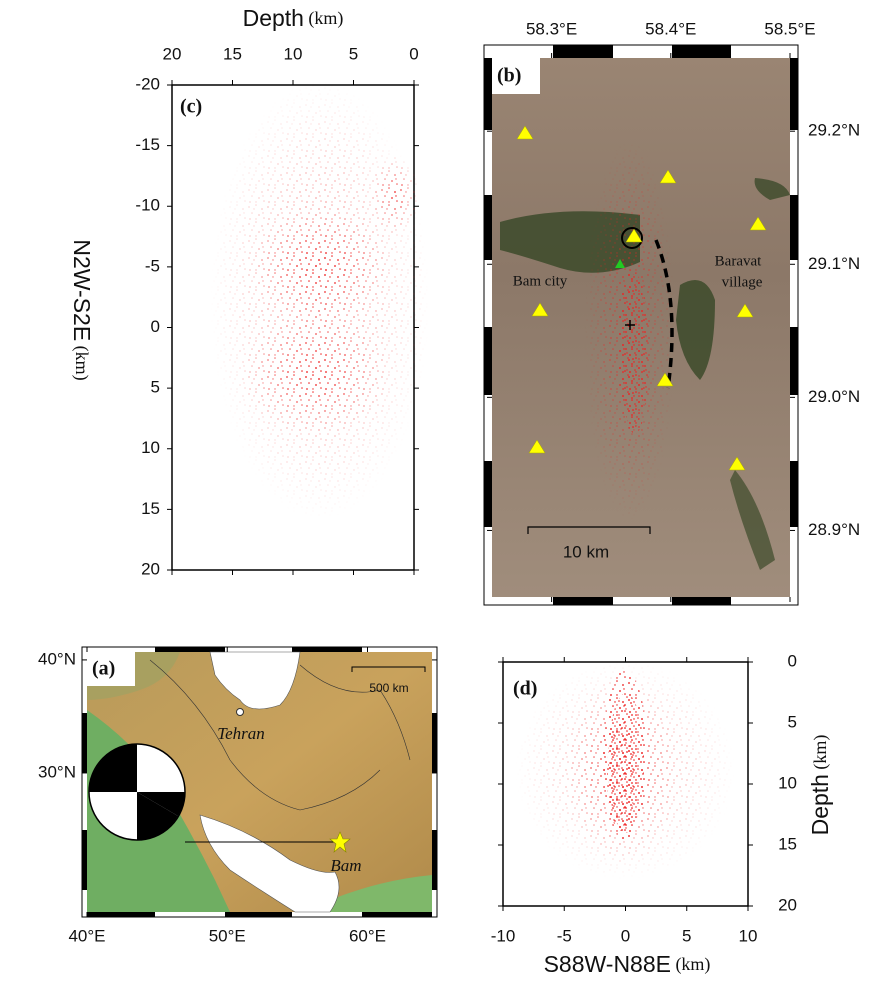  Describe the element at coordinates (147, 83) in the screenshot. I see `y-tick-label: -20` at that location.